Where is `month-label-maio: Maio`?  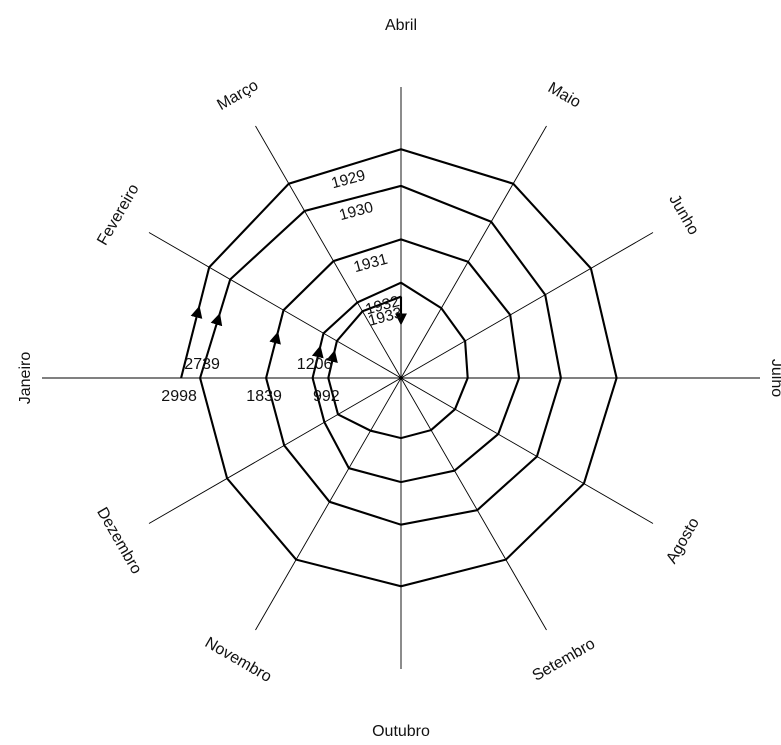 month-label-maio: Maio is located at coordinates (564, 95).